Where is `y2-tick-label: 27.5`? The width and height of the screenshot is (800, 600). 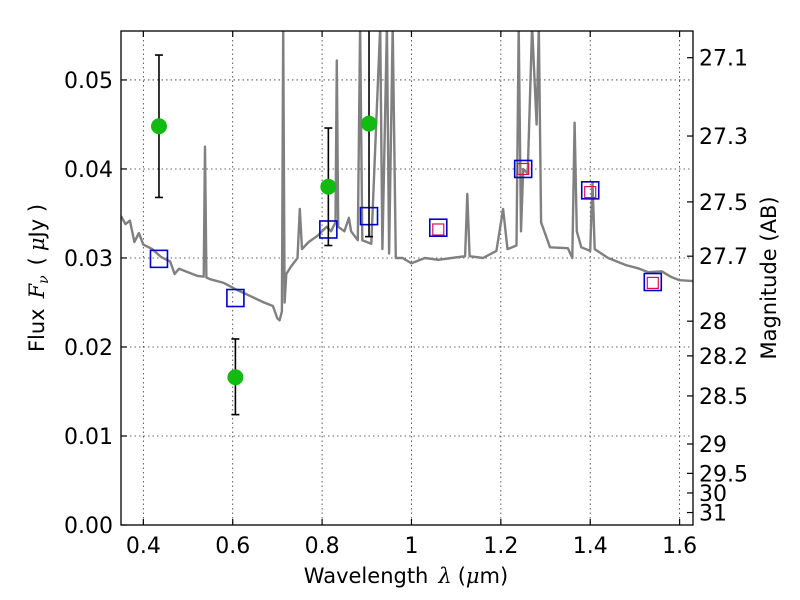 y2-tick-label: 27.5 is located at coordinates (723, 203).